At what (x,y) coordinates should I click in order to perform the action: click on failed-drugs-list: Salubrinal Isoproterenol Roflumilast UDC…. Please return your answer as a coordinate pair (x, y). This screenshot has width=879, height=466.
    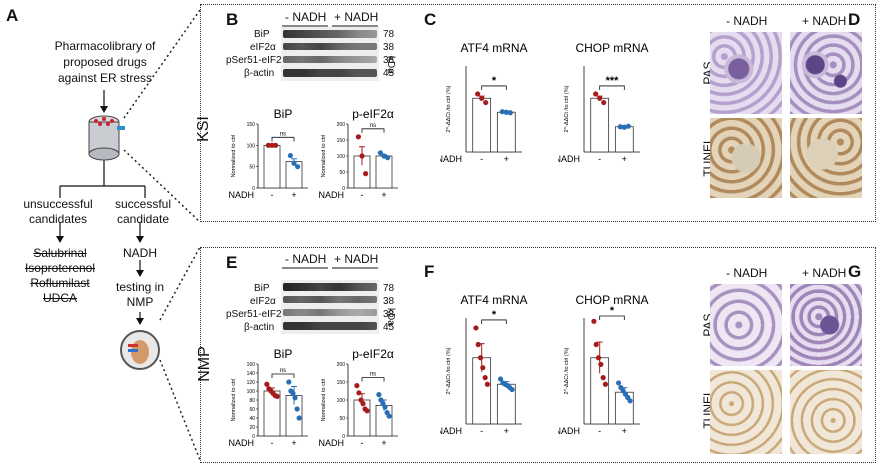
    Looking at the image, I should click on (60, 276).